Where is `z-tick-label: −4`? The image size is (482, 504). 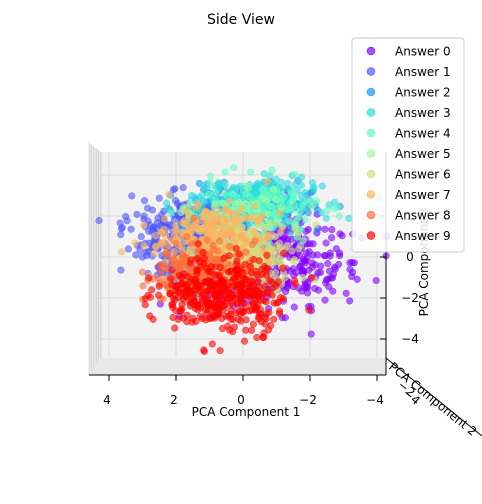
z-tick-label: −4 is located at coordinates (410, 339).